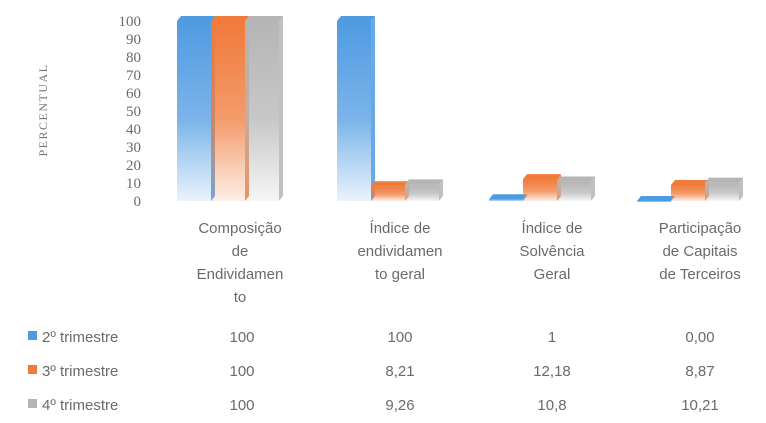 This screenshot has height=423, width=766. Describe the element at coordinates (133, 184) in the screenshot. I see `y-tick-label: 10` at that location.